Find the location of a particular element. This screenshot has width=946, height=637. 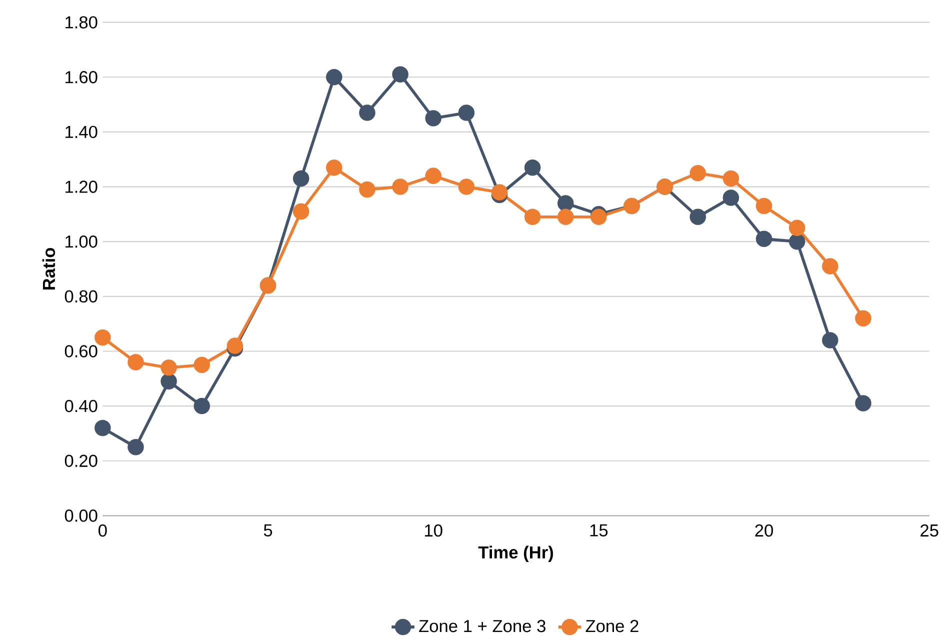

legend-label: Zone 2 is located at coordinates (612, 626).